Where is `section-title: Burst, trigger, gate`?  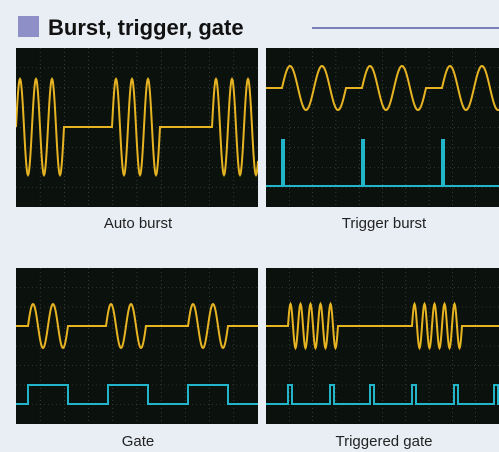
section-title: Burst, trigger, gate is located at coordinates (146, 27).